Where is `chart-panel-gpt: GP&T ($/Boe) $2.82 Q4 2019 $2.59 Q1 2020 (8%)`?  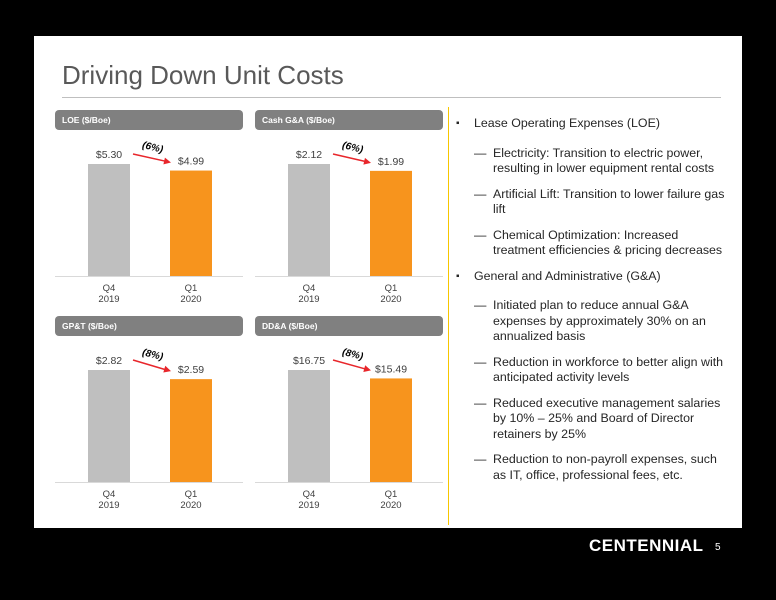 chart-panel-gpt: GP&T ($/Boe) $2.82 Q4 2019 $2.59 Q1 2020 (8%) is located at coordinates (149, 416).